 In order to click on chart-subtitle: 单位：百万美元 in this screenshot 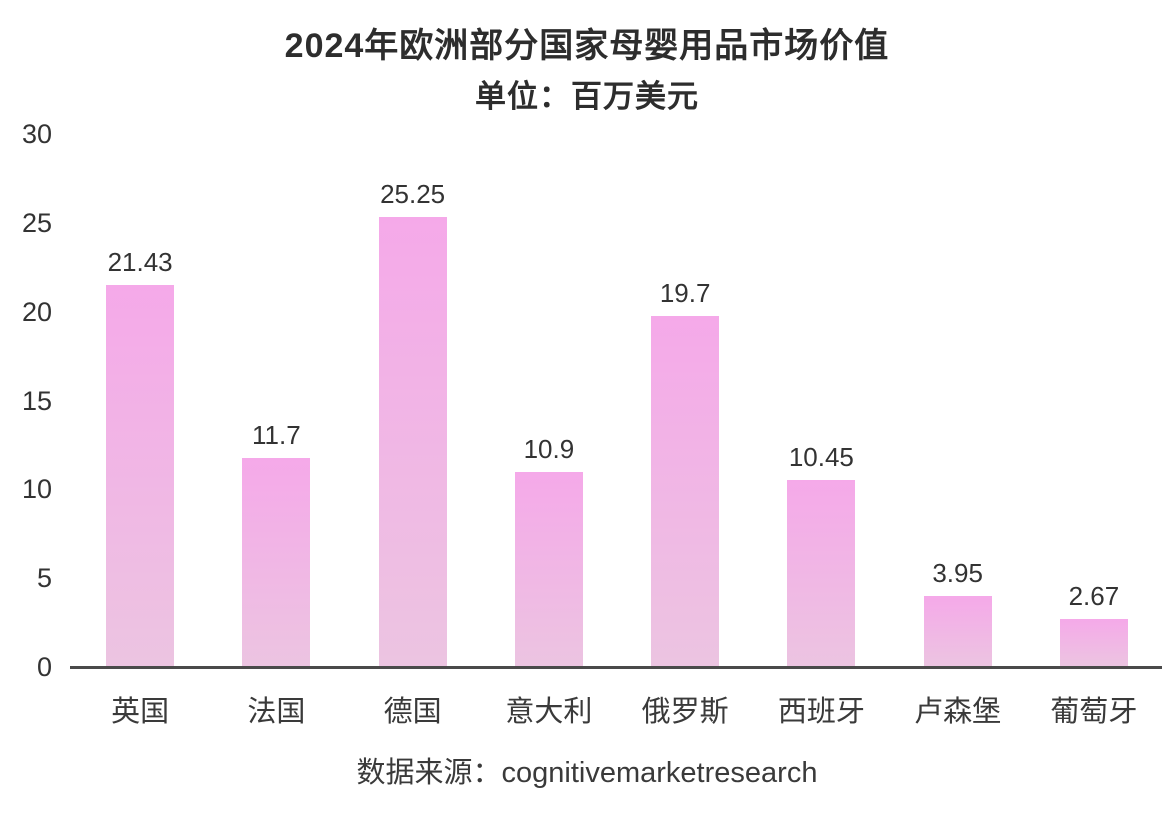, I will do `click(587, 96)`.